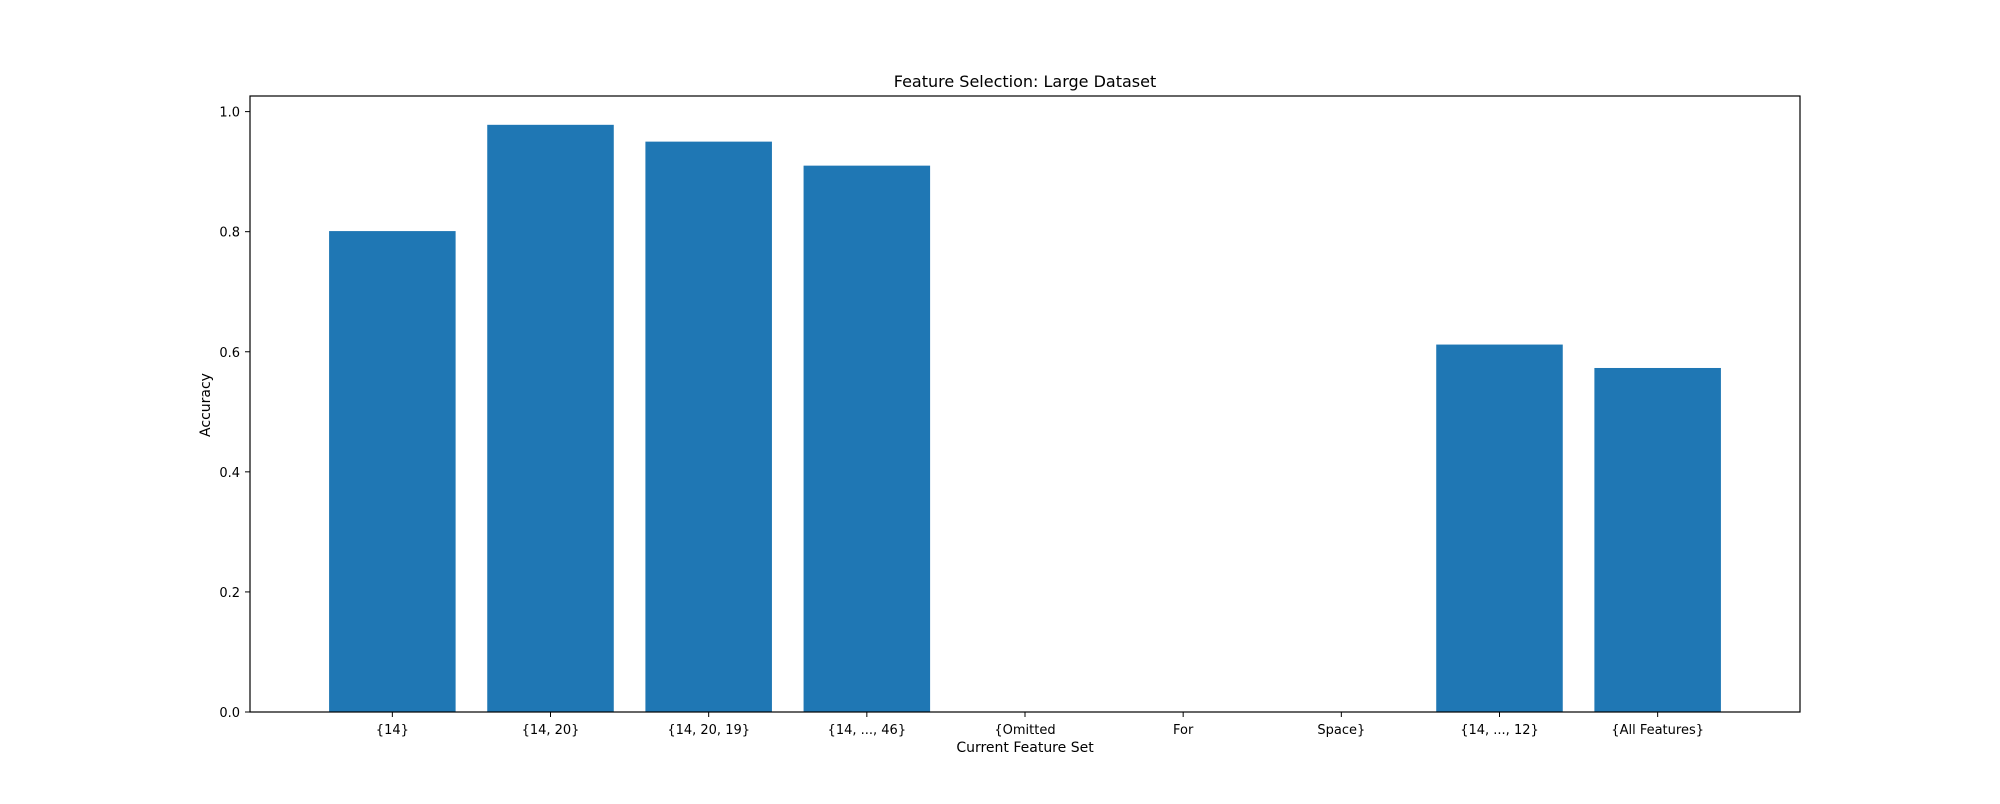  Describe the element at coordinates (867, 730) in the screenshot. I see `x-tick-label: {14, ..., 46}` at that location.